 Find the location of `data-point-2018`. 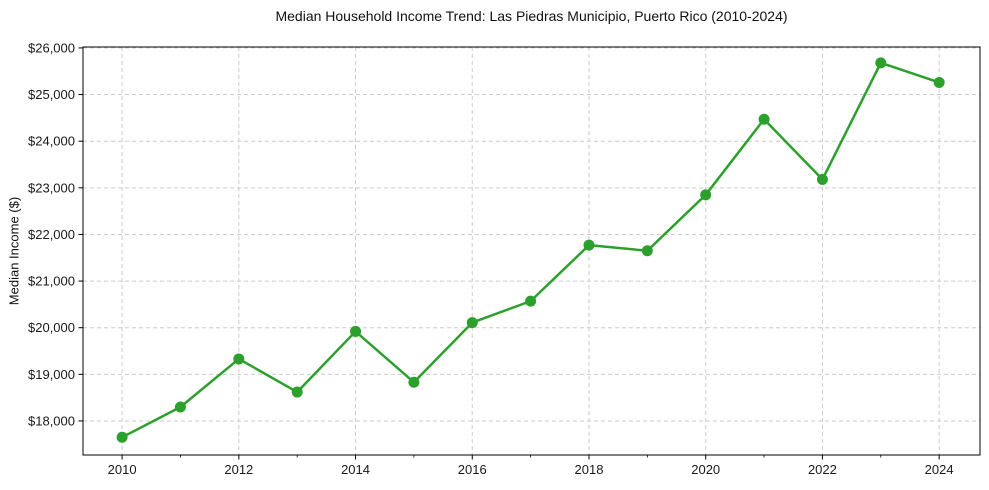

data-point-2018 is located at coordinates (589, 245).